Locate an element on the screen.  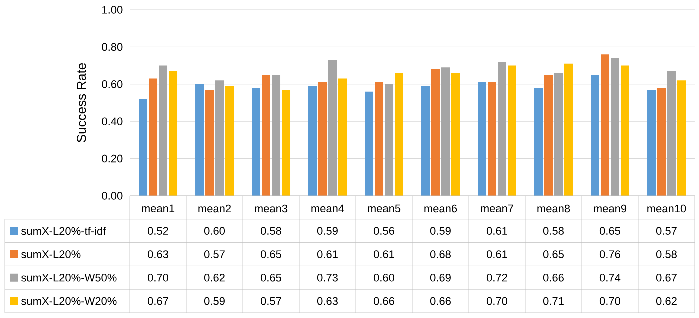
y-axis-title: Success Rate is located at coordinates (81, 102).